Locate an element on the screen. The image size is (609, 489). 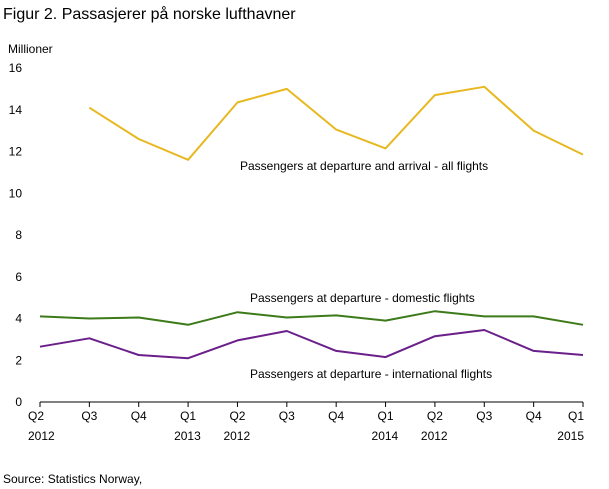
y-axis-label: Millioner is located at coordinates (30, 49).